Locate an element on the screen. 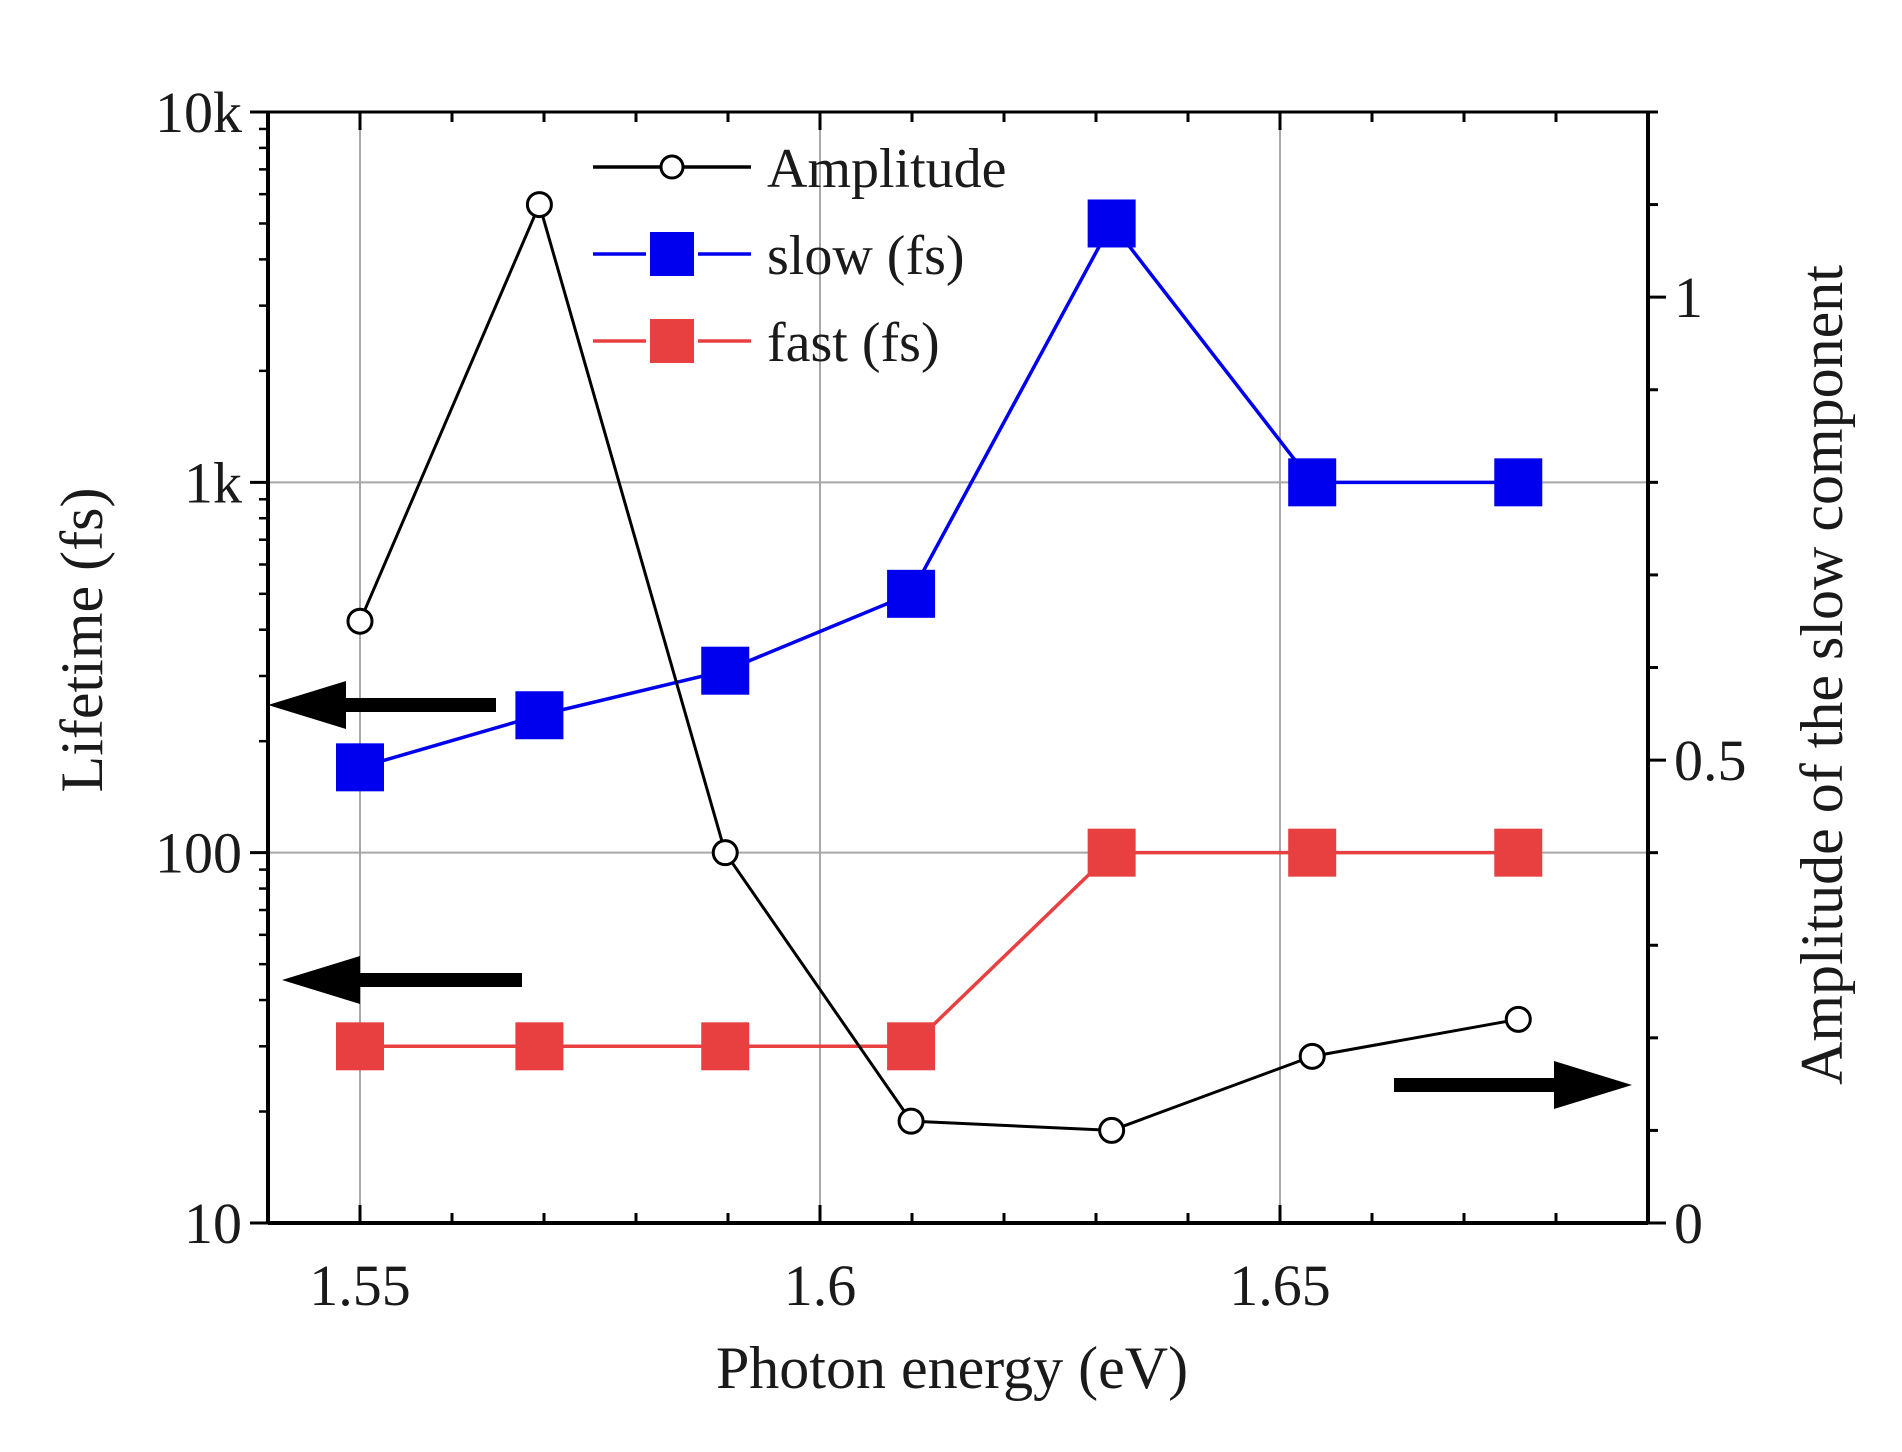  y-left-tick-label: 100 is located at coordinates (198, 853).